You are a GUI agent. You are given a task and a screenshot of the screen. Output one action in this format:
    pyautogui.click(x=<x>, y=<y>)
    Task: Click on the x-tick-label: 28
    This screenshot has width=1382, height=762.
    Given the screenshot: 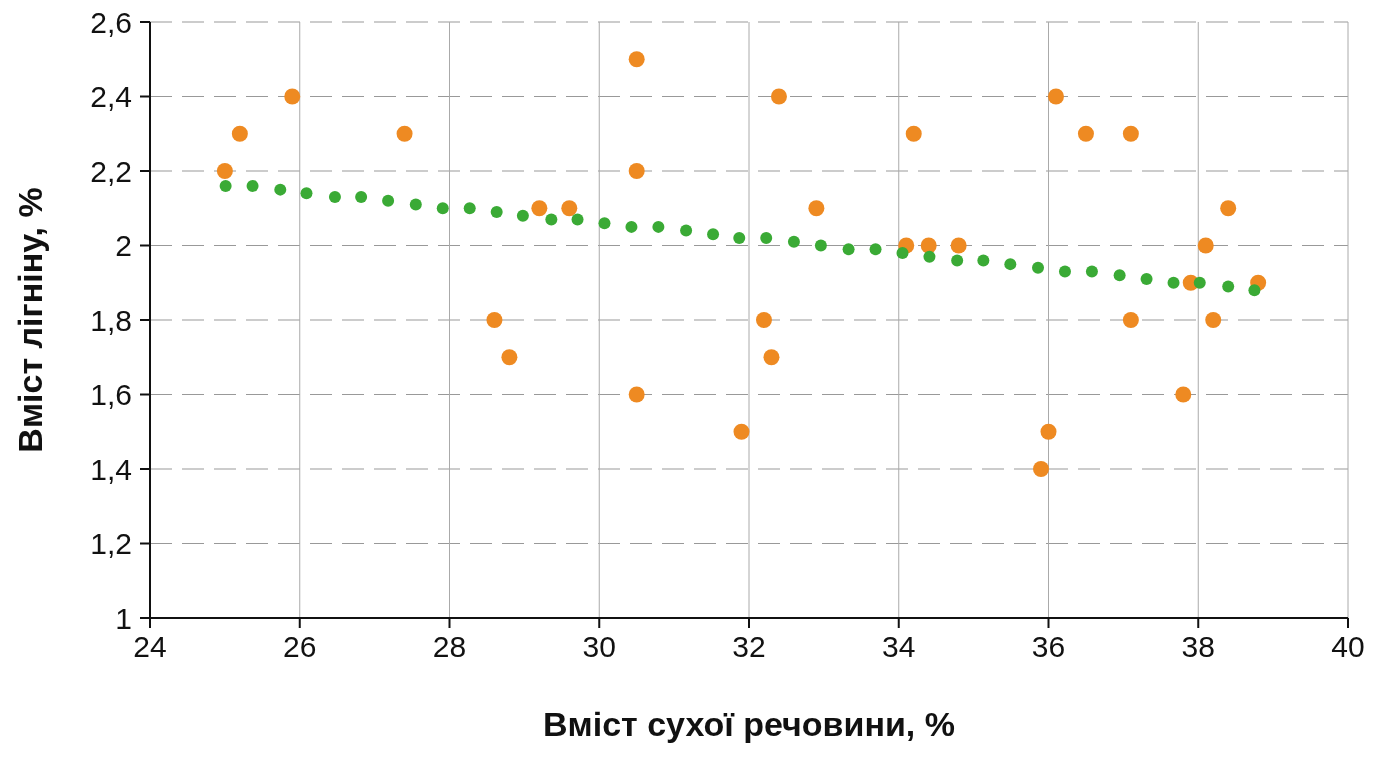 What is the action you would take?
    pyautogui.click(x=449, y=647)
    